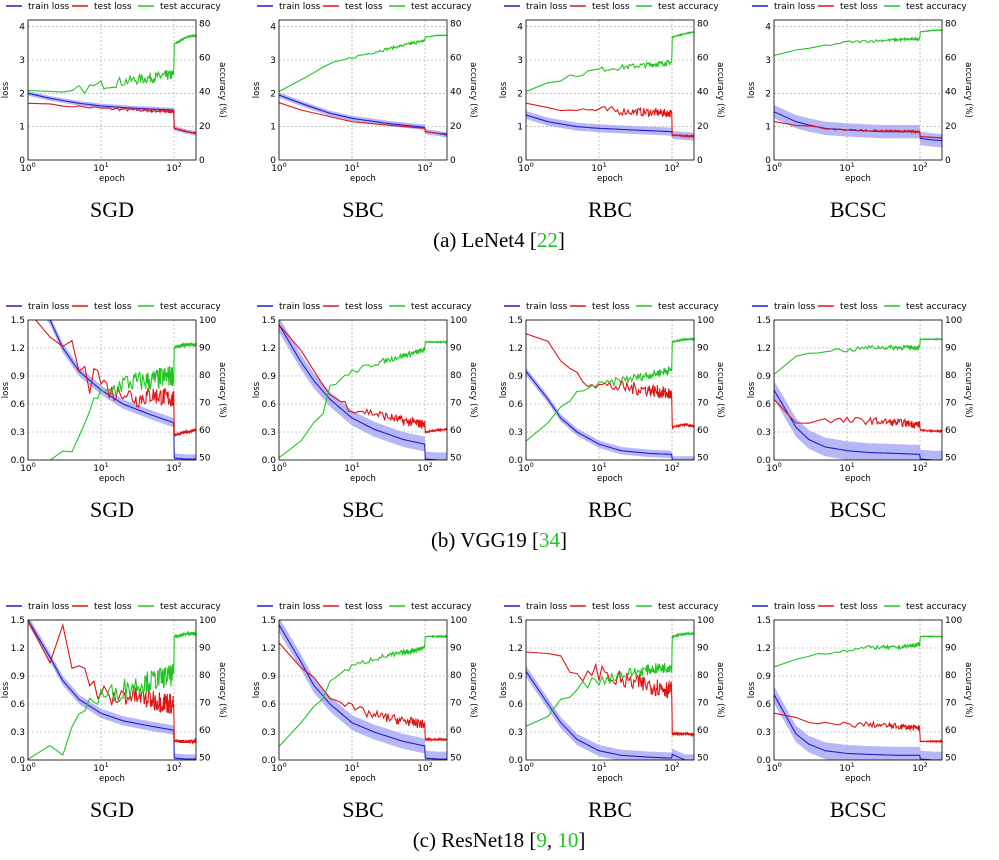 This screenshot has width=999, height=860. I want to click on row-caption: (c) ResNet18 [9, 10], so click(499, 840).